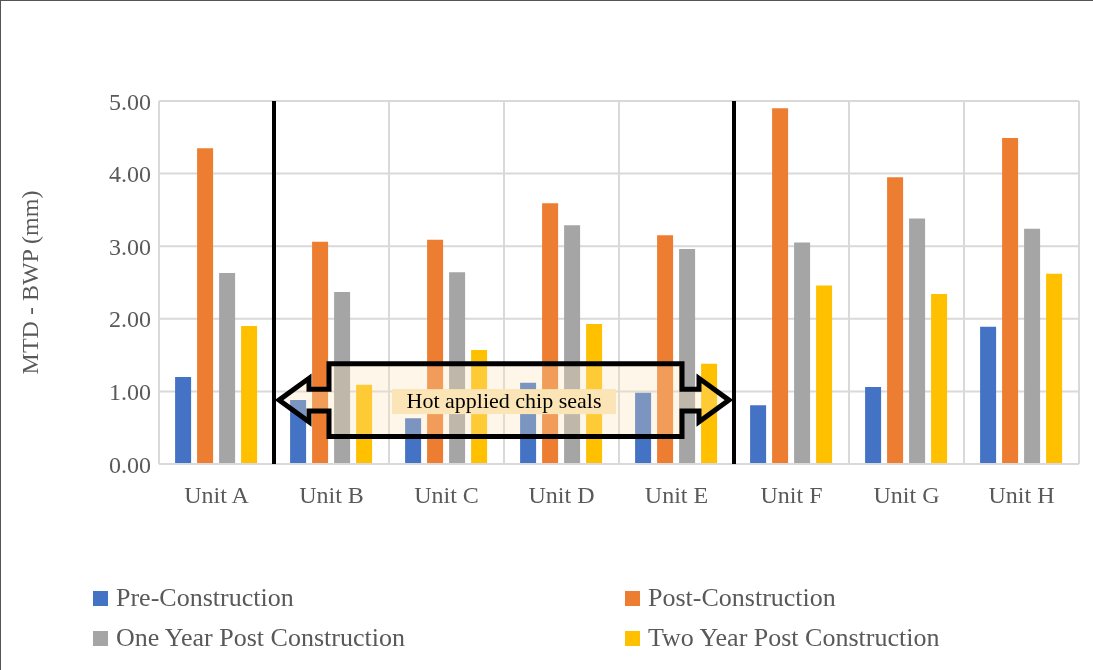 This screenshot has height=670, width=1093. I want to click on x-tick-label: Unit E, so click(676, 495).